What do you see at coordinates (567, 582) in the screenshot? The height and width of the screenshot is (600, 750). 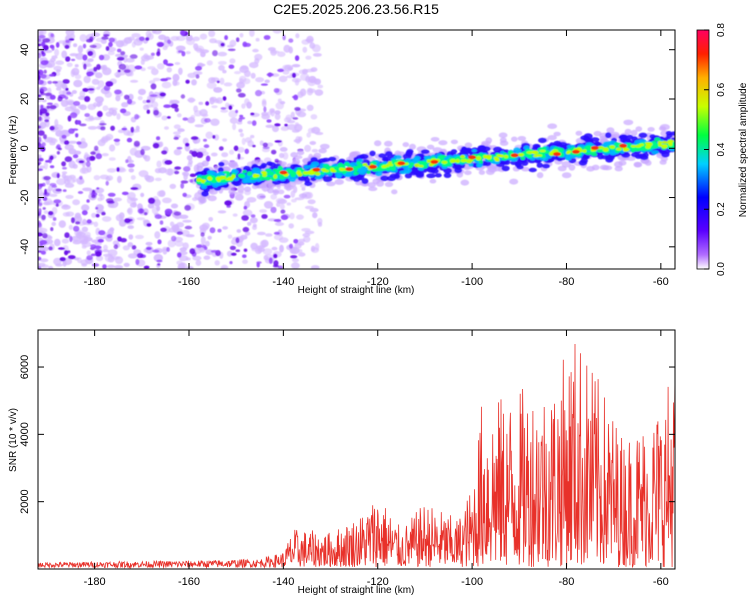 I see `snr-xtick-label: -80` at bounding box center [567, 582].